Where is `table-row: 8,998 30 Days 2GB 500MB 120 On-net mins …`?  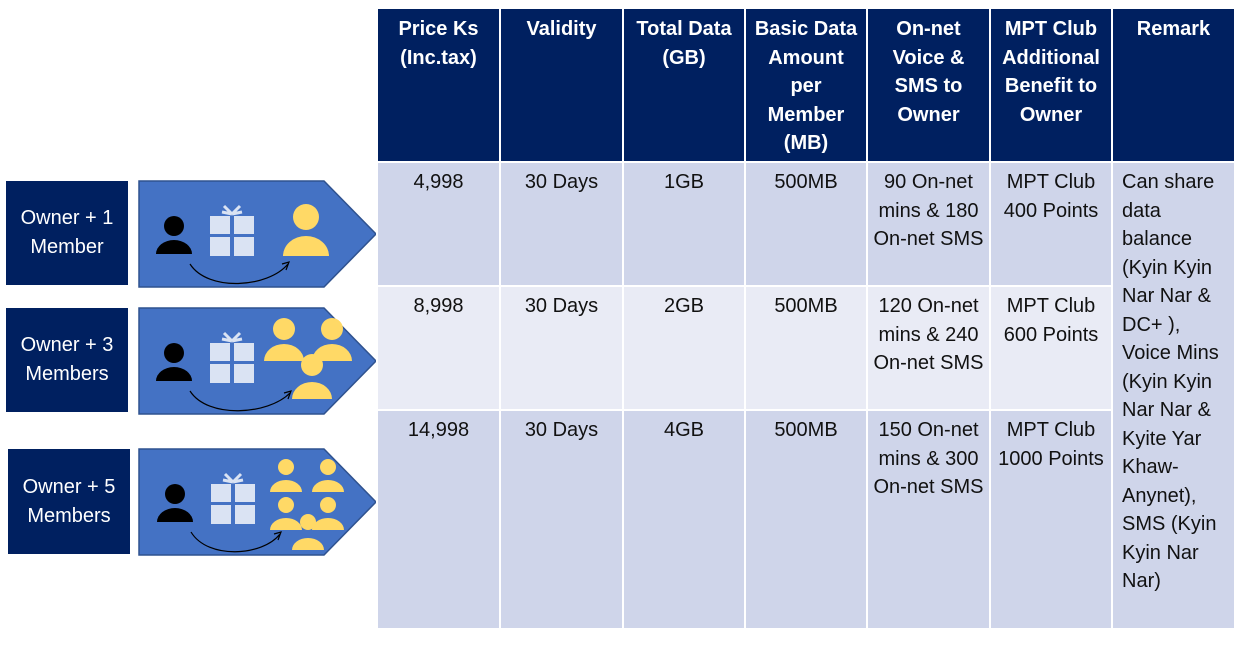 table-row: 8,998 30 Days 2GB 500MB 120 On-net mins … is located at coordinates (805, 348).